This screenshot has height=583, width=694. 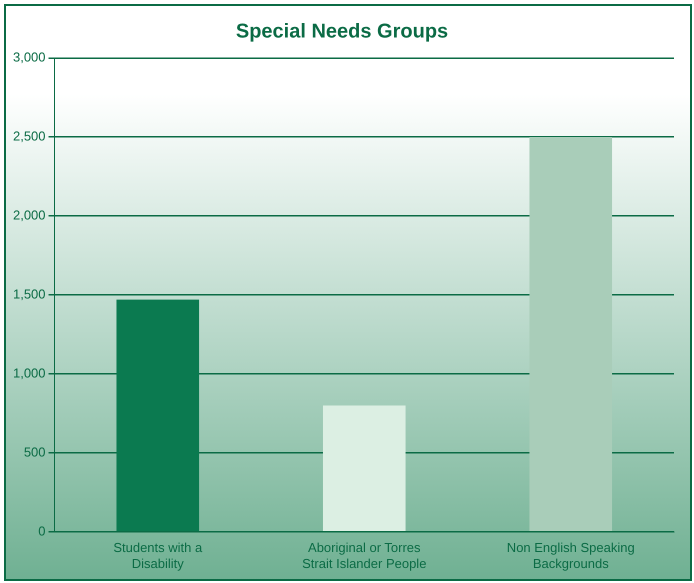 What do you see at coordinates (42, 530) in the screenshot?
I see `y-tick-label: 0` at bounding box center [42, 530].